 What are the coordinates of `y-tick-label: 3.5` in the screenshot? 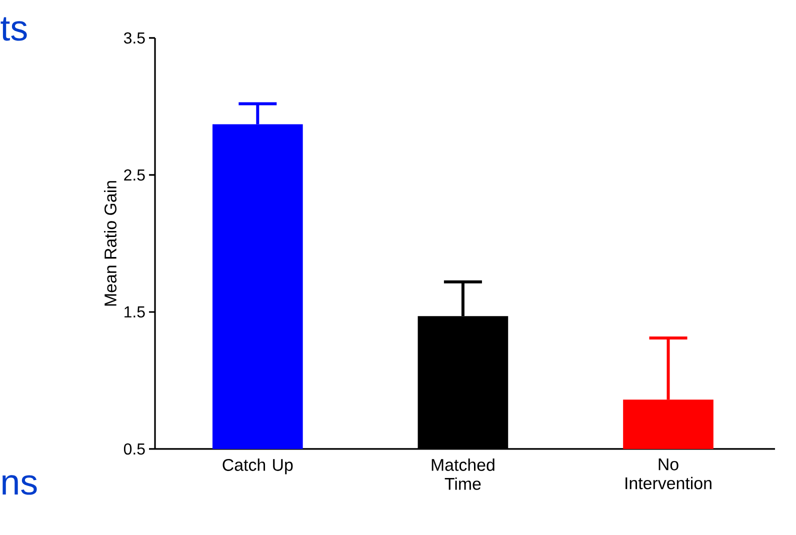 It's located at (134, 38).